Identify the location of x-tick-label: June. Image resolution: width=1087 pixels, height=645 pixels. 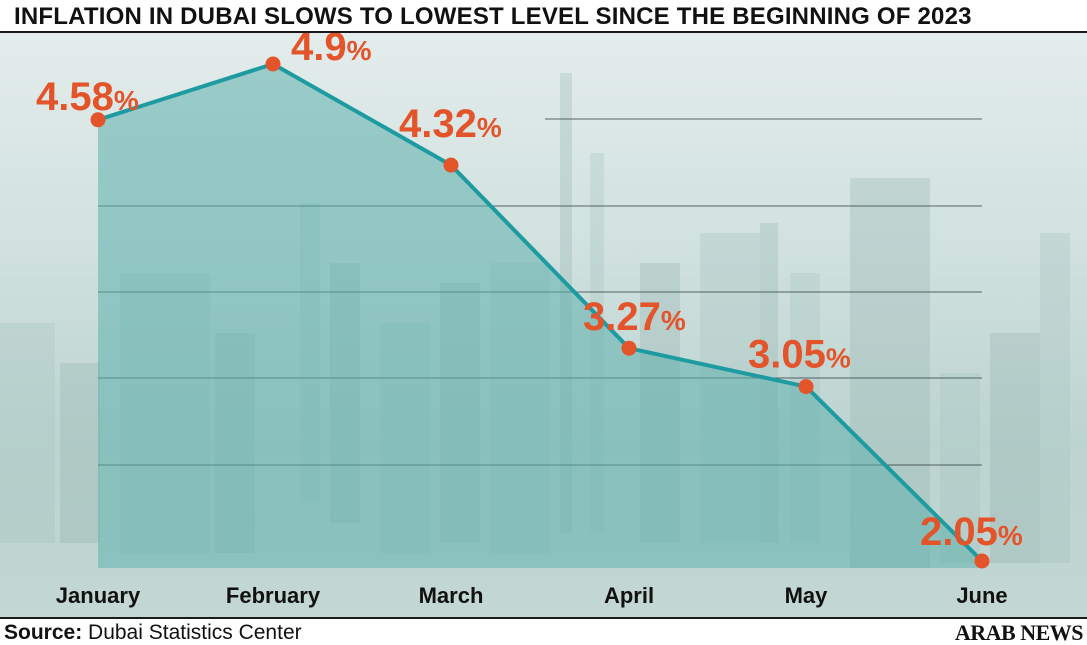
(981, 595).